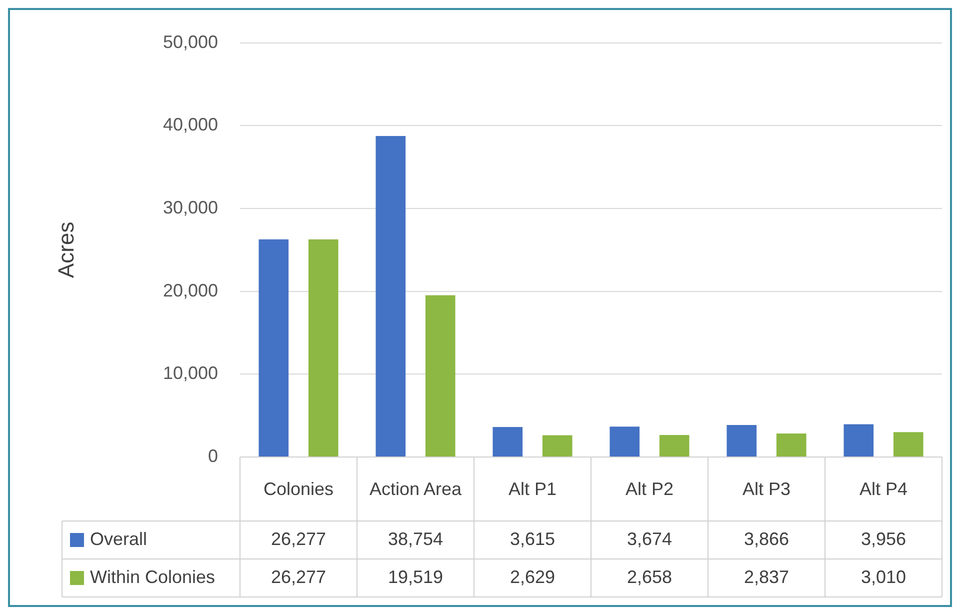 Image resolution: width=960 pixels, height=615 pixels. What do you see at coordinates (532, 488) in the screenshot?
I see `x-tick-label: Alt P1` at bounding box center [532, 488].